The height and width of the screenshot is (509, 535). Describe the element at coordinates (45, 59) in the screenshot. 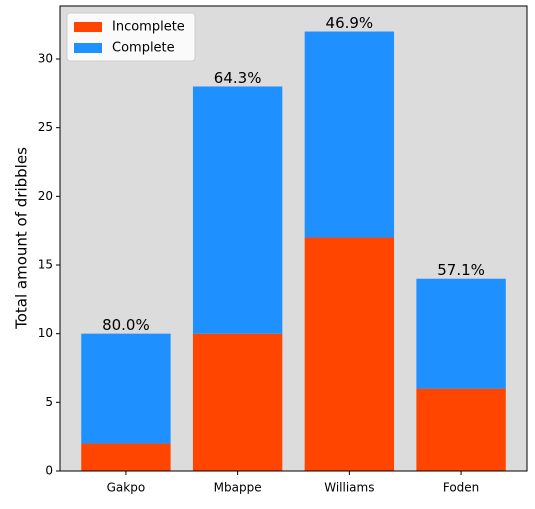

I see `y-tick-label: 30` at that location.